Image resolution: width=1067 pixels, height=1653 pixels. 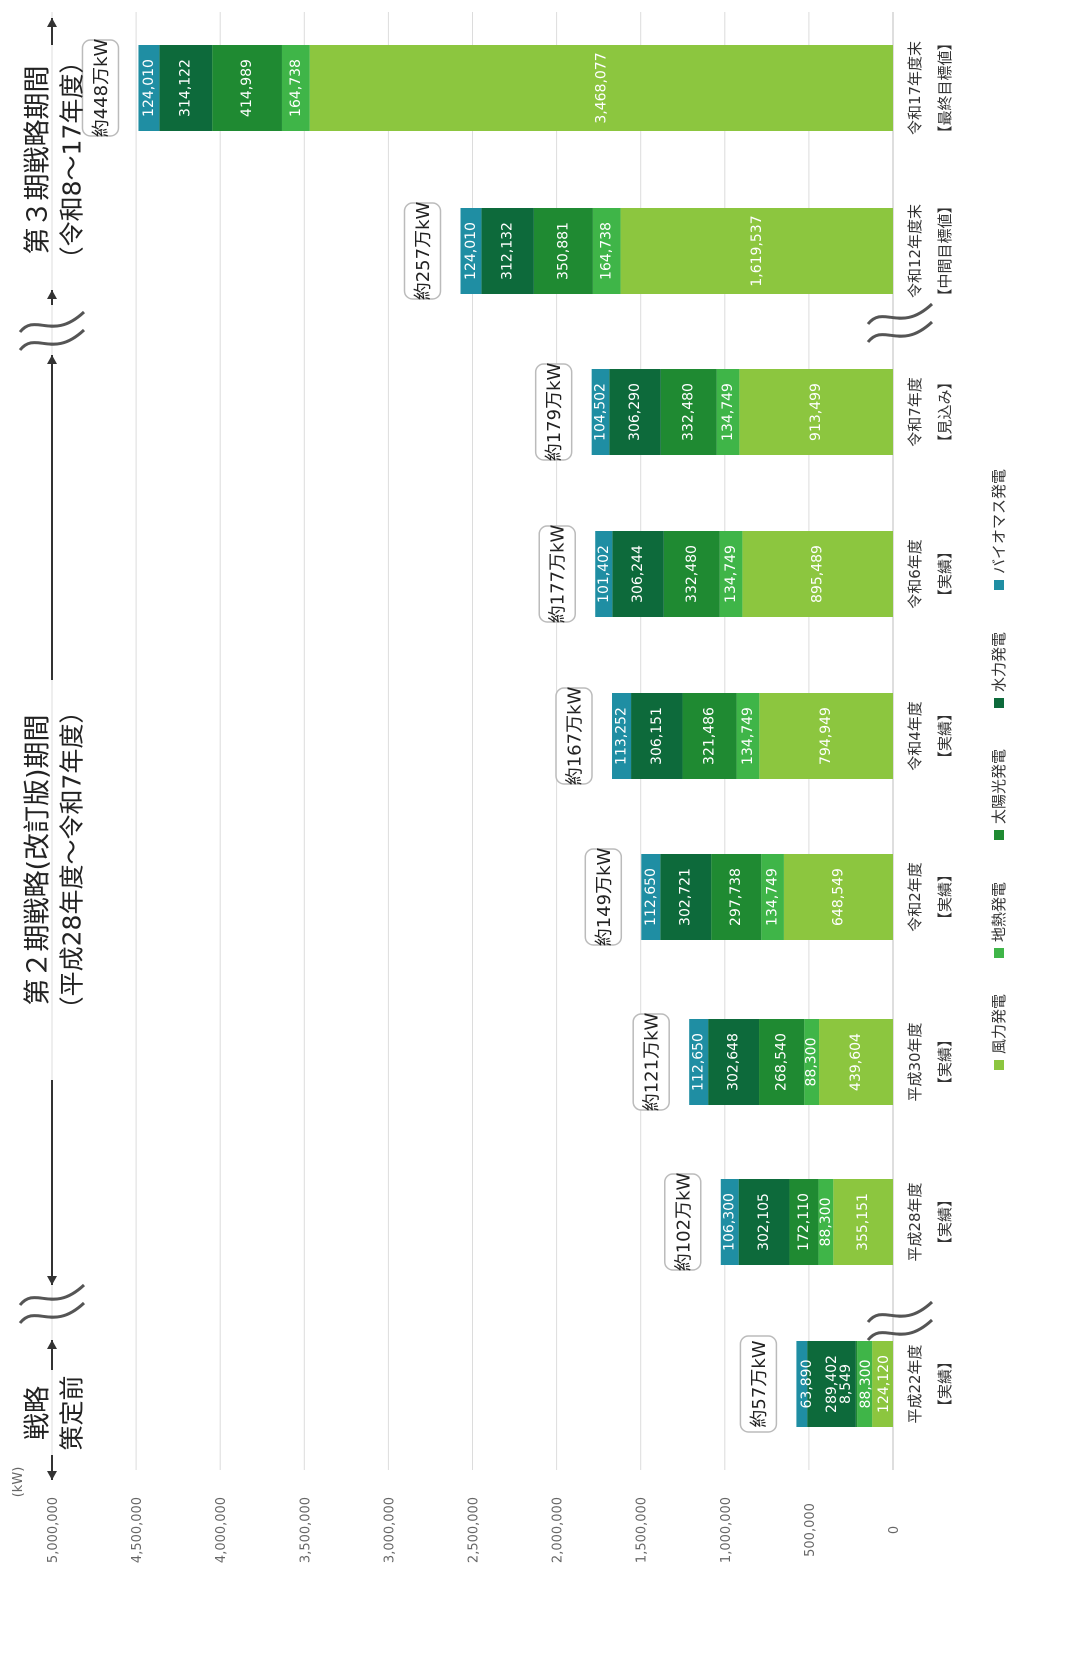 What do you see at coordinates (782, 1062) in the screenshot?
I see `bar-value-label: 268,540` at bounding box center [782, 1062].